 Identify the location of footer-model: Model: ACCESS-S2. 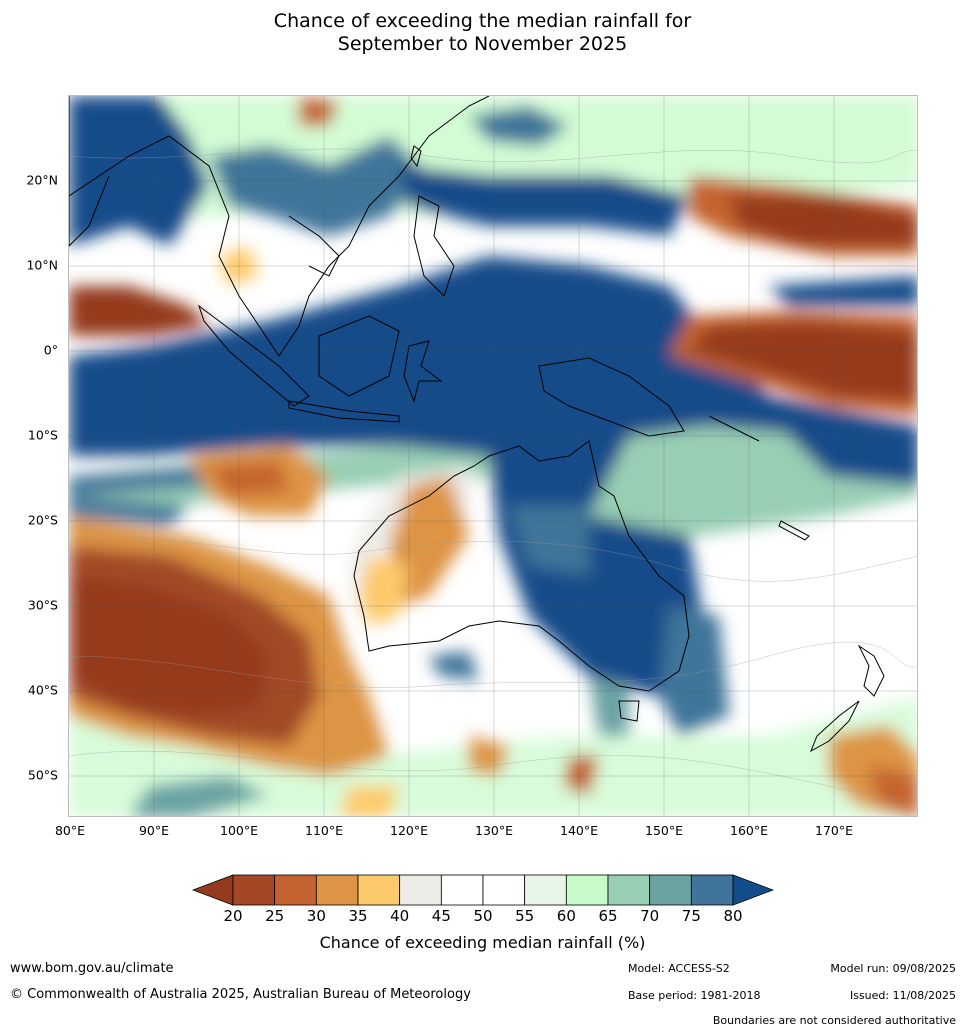
(679, 968).